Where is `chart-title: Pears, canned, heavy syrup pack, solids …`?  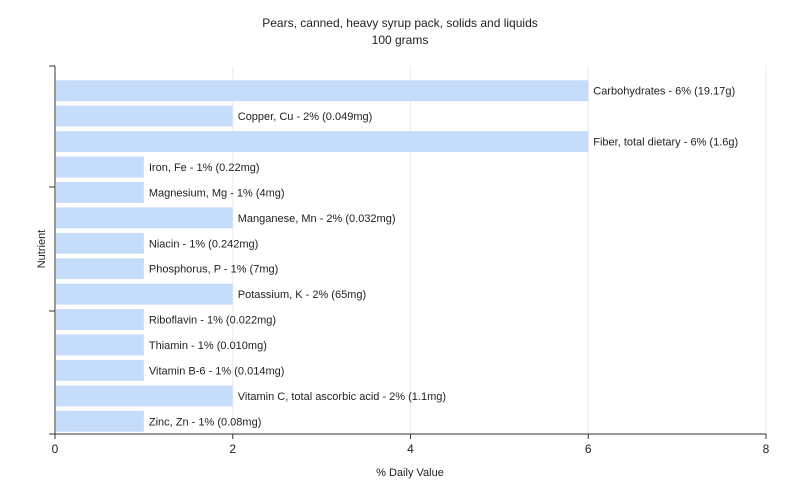
chart-title: Pears, canned, heavy syrup pack, solids … is located at coordinates (400, 23).